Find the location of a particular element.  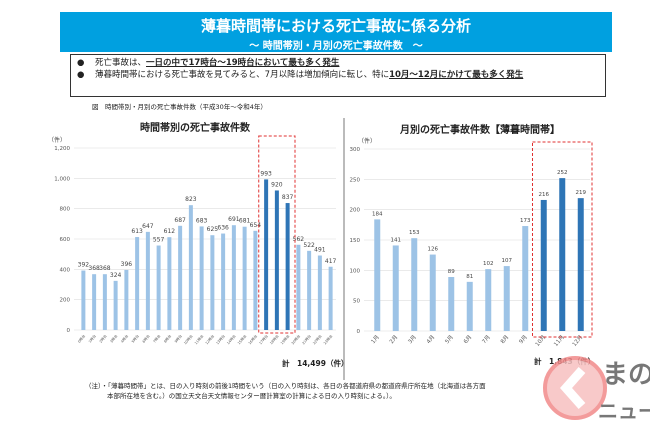

data-label: 141 is located at coordinates (396, 240).